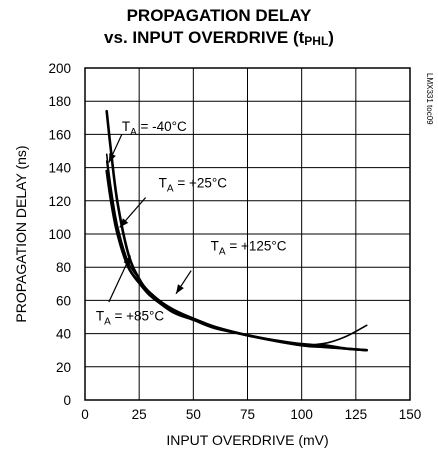 The height and width of the screenshot is (455, 438). What do you see at coordinates (356, 414) in the screenshot?
I see `x-tick-label: 125` at bounding box center [356, 414].